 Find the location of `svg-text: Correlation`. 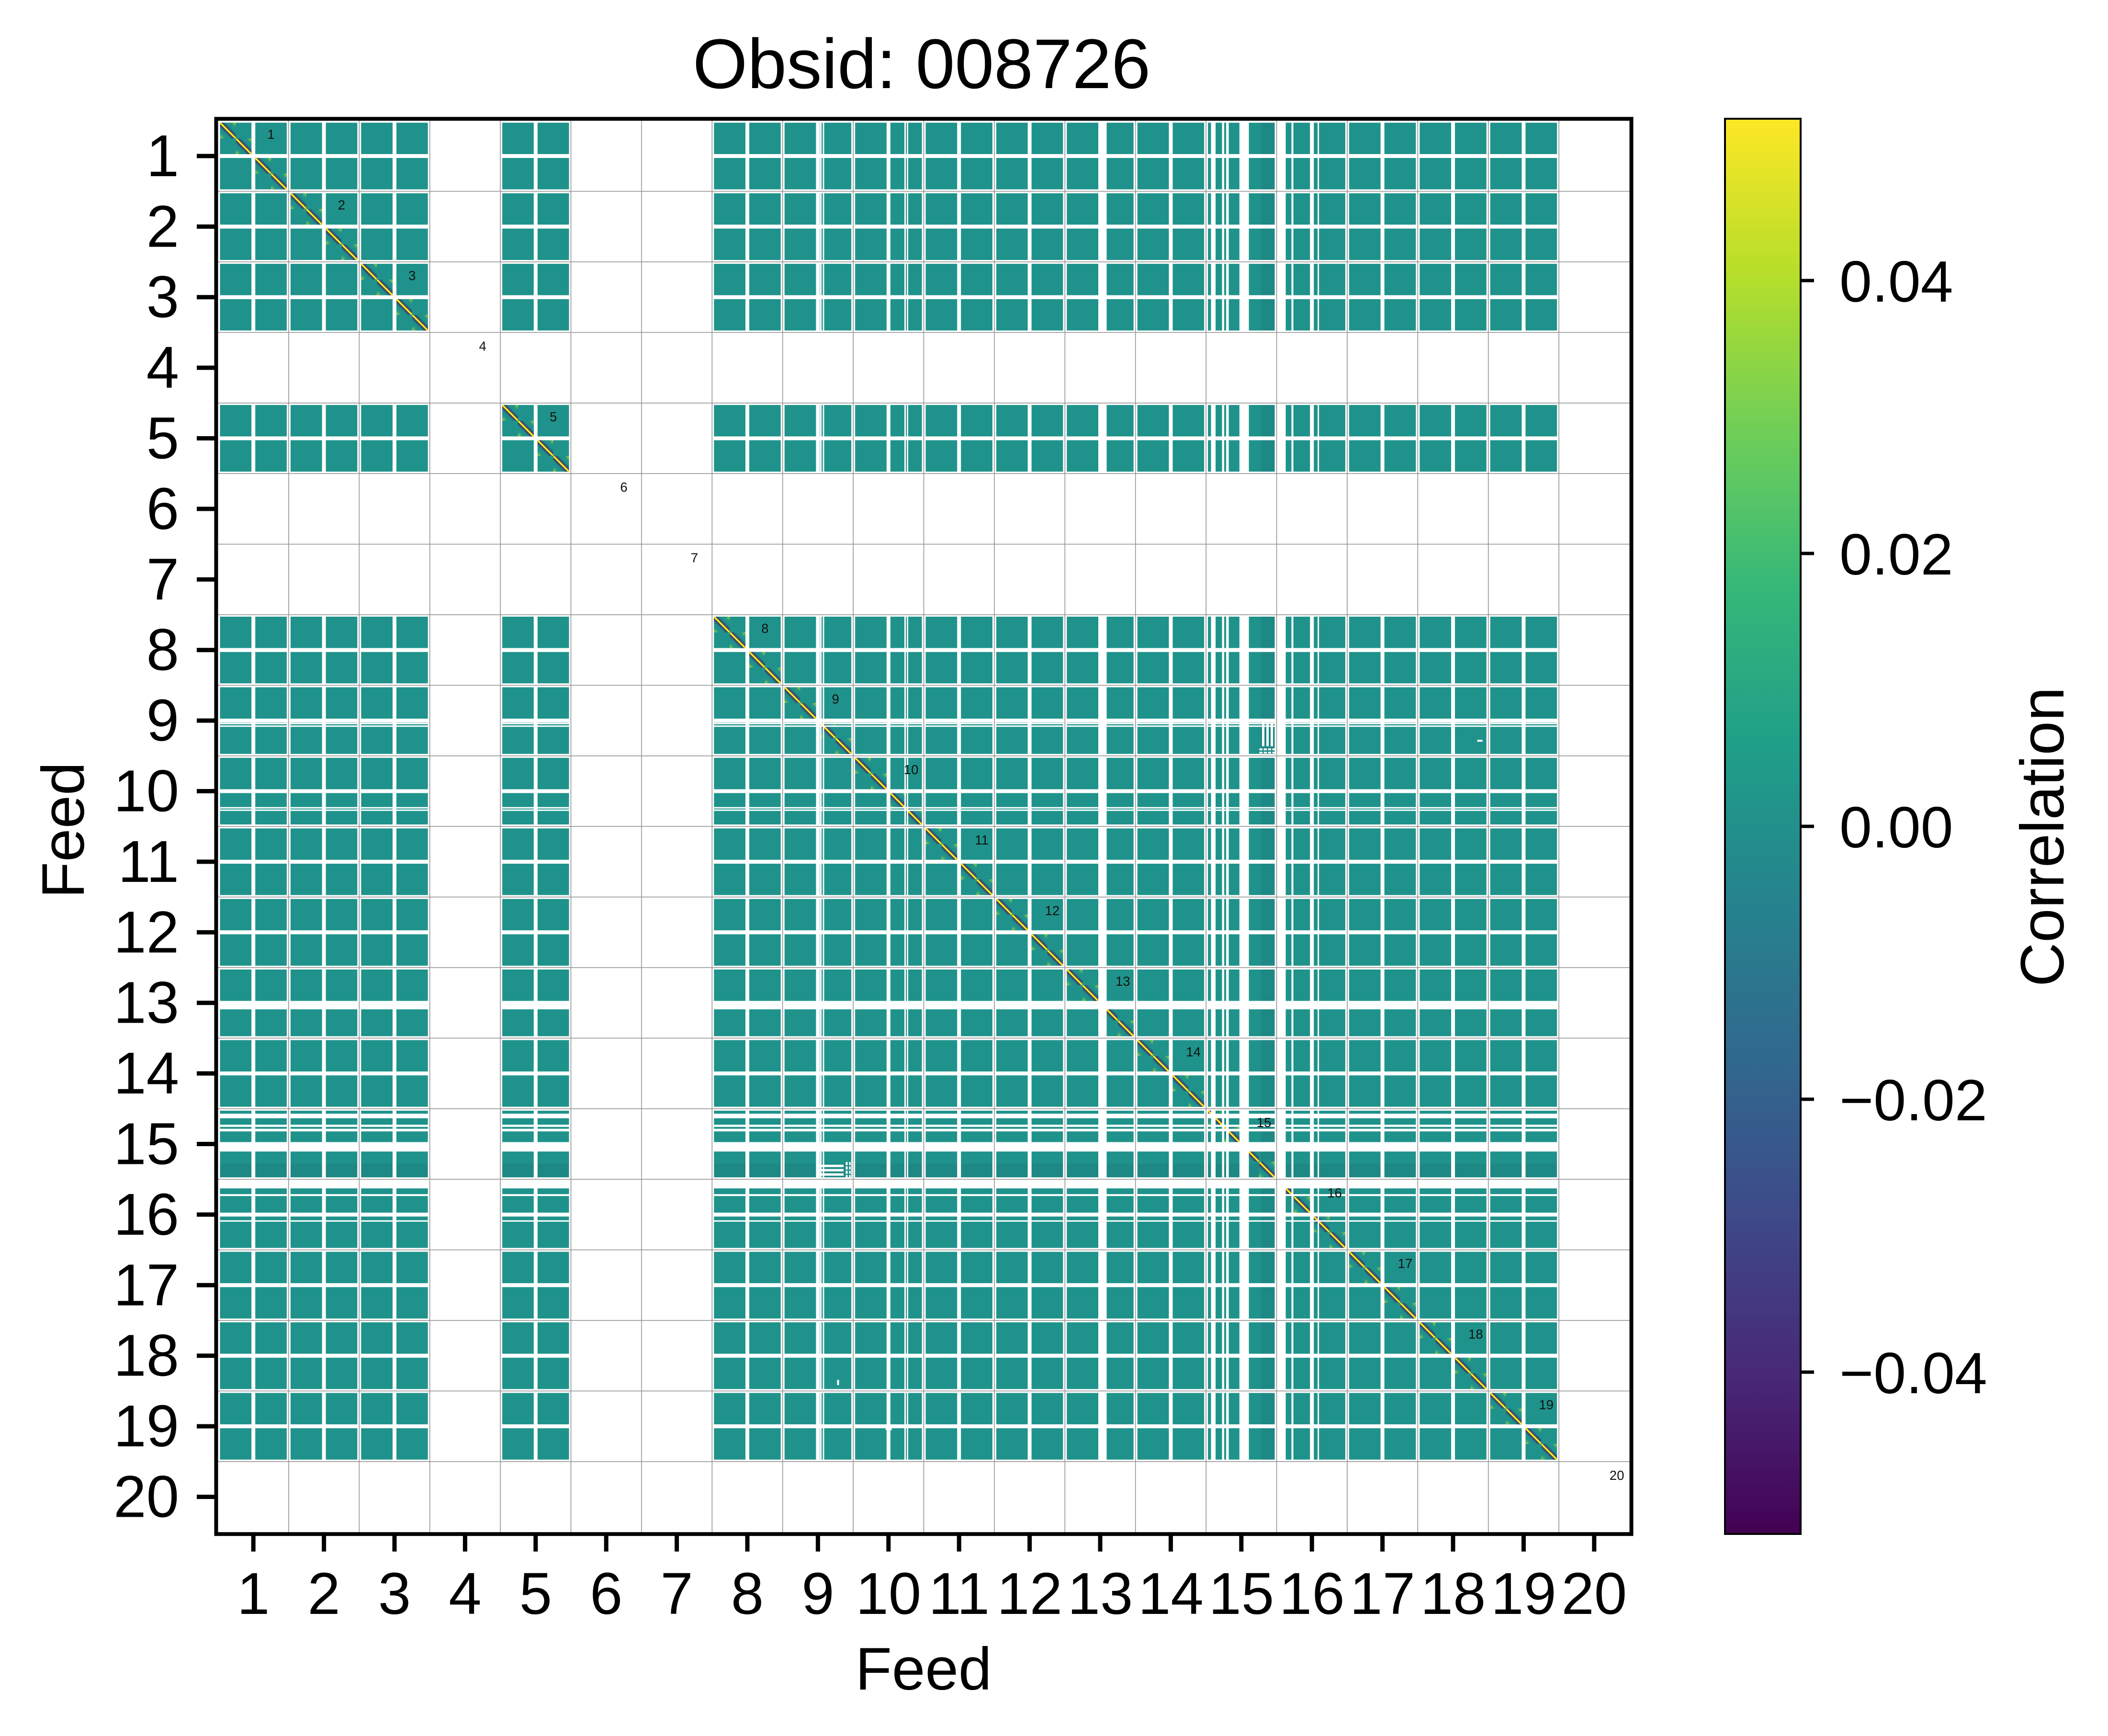

svg-text: Correlation is located at coordinates (2042, 837).